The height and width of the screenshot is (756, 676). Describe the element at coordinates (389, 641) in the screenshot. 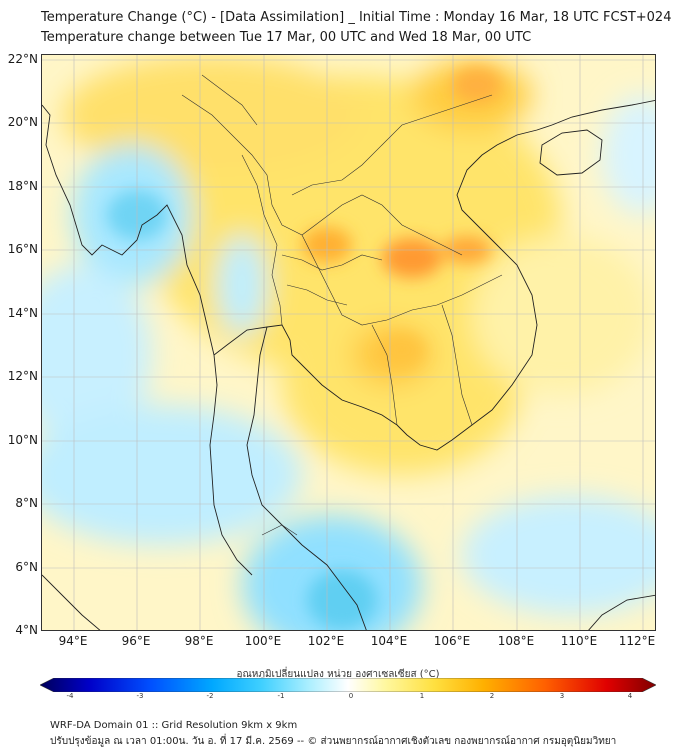

I see `lon-label: 104°E` at that location.